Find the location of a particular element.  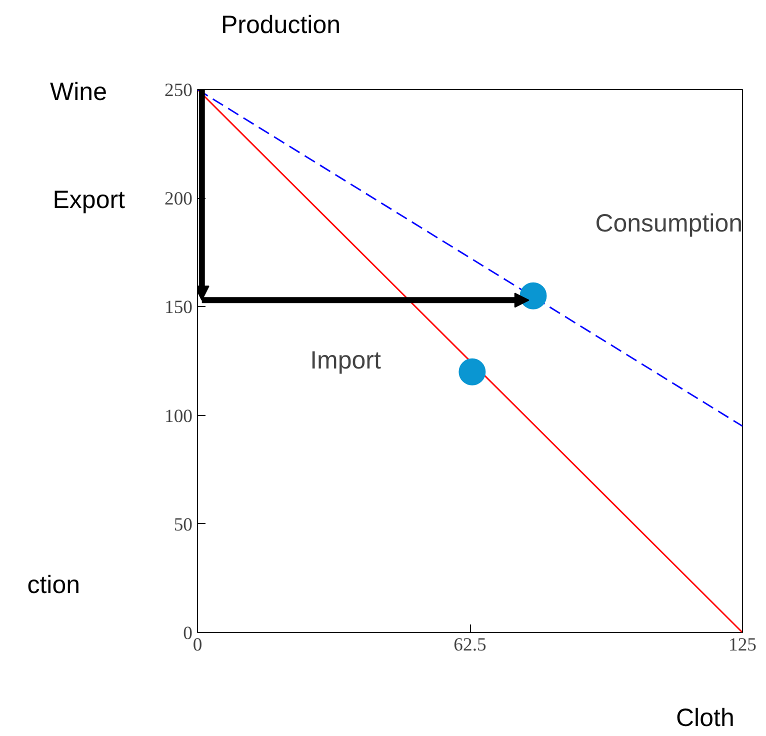

y-tick-label: 150 is located at coordinates (178, 307).